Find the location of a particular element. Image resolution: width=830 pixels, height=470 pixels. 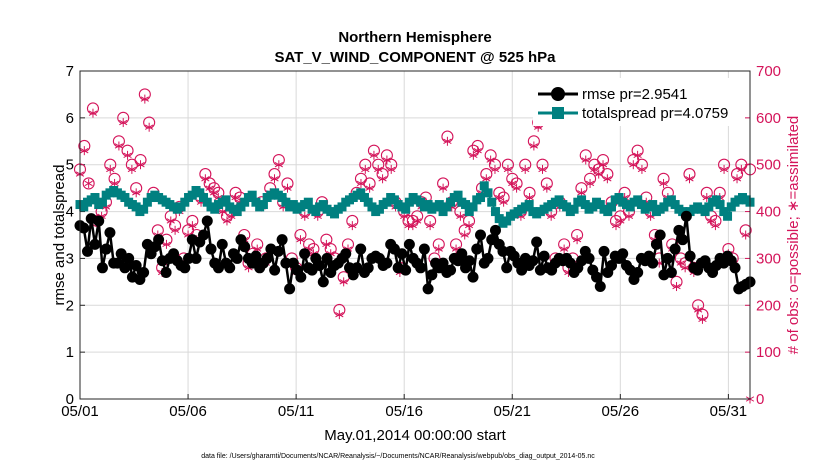

y-axis-label-right: # of obs: o=possible; ∗=assimilated is located at coordinates (793, 235).